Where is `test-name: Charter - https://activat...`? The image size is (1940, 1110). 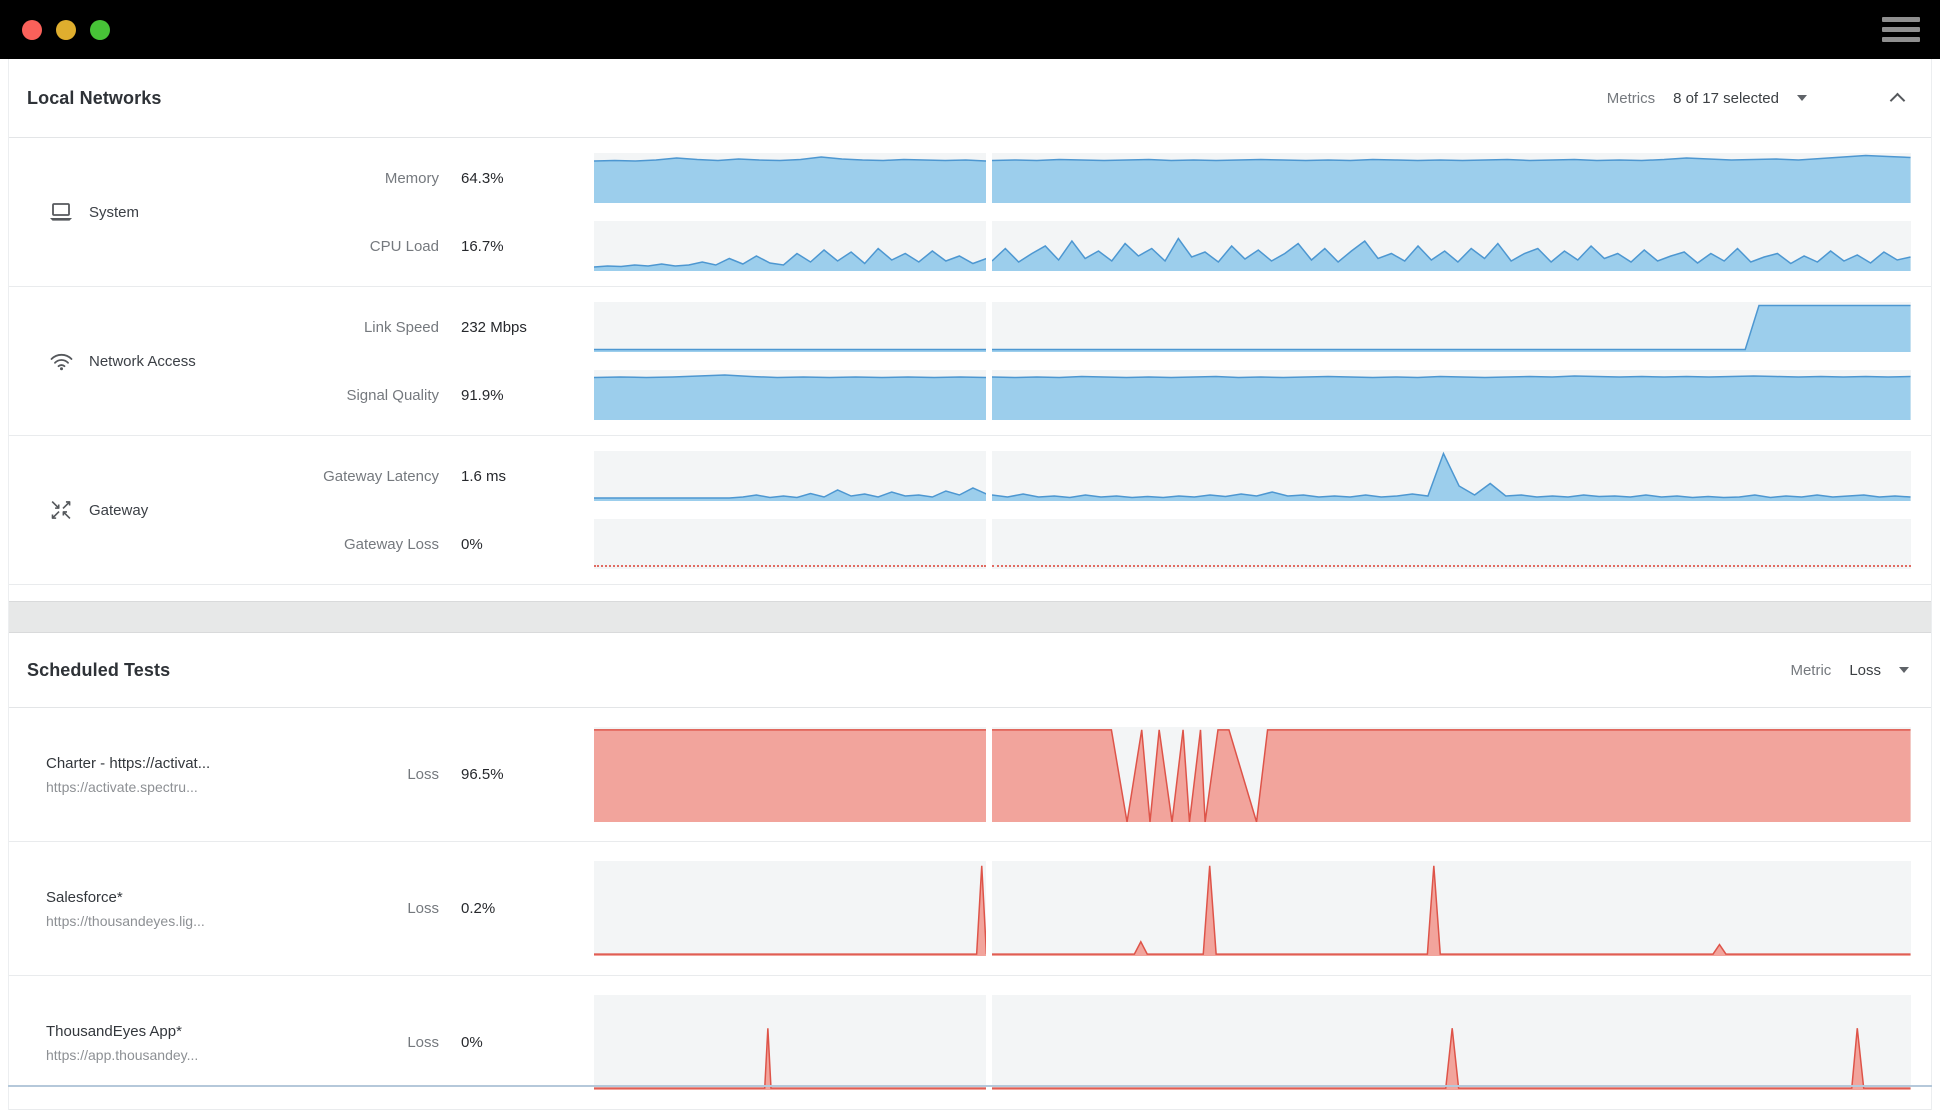
test-name: Charter - https://activat... is located at coordinates (128, 763).